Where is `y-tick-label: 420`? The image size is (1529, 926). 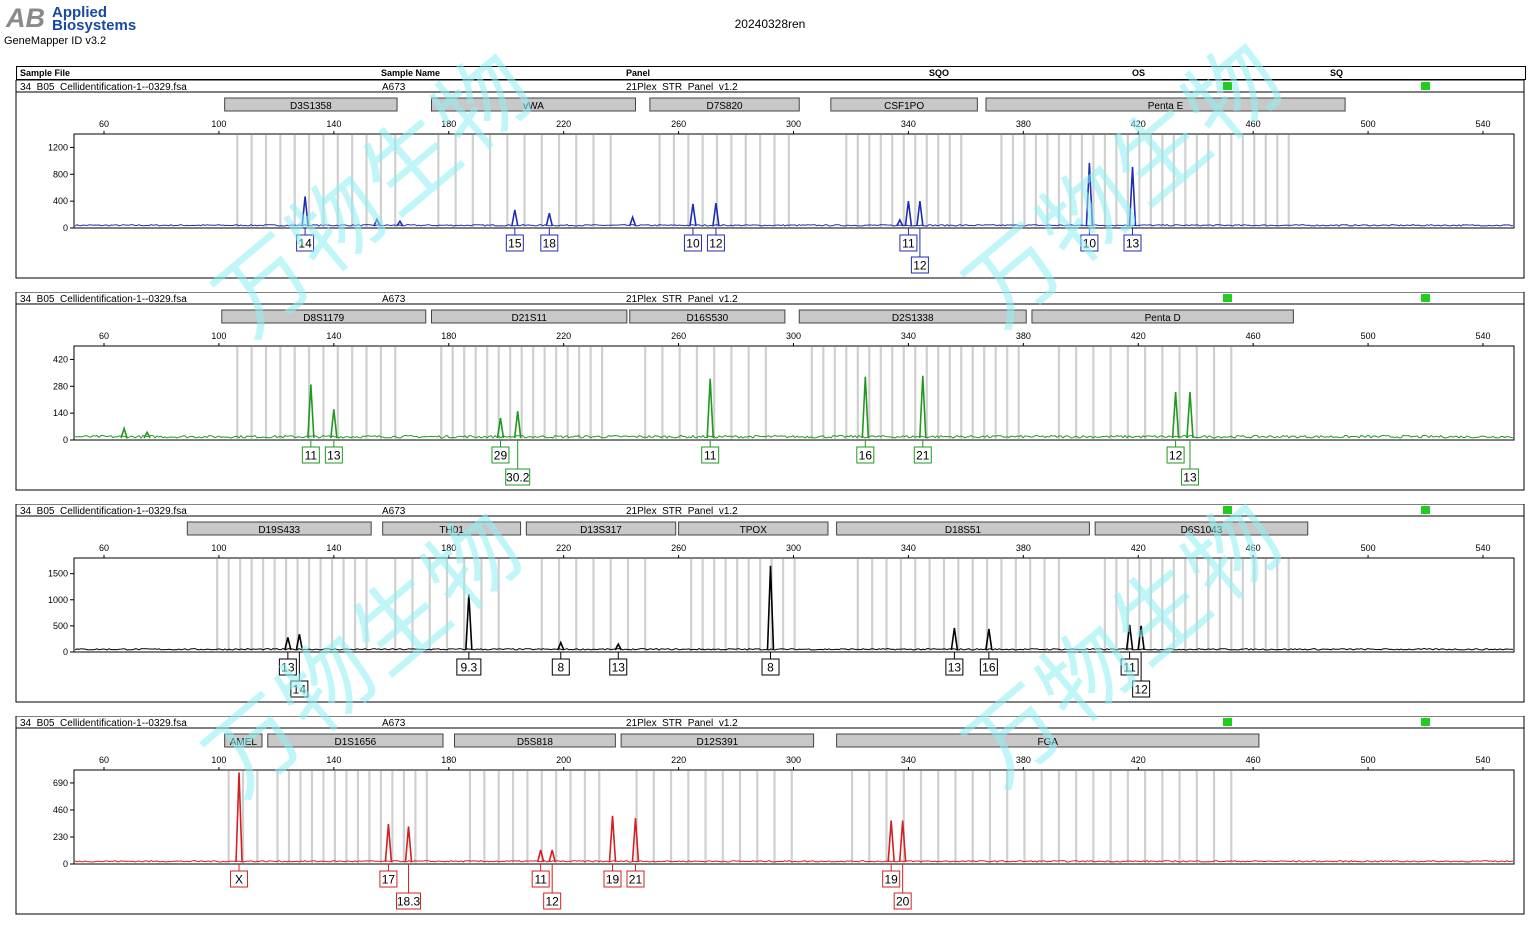 y-tick-label: 420 is located at coordinates (60, 359).